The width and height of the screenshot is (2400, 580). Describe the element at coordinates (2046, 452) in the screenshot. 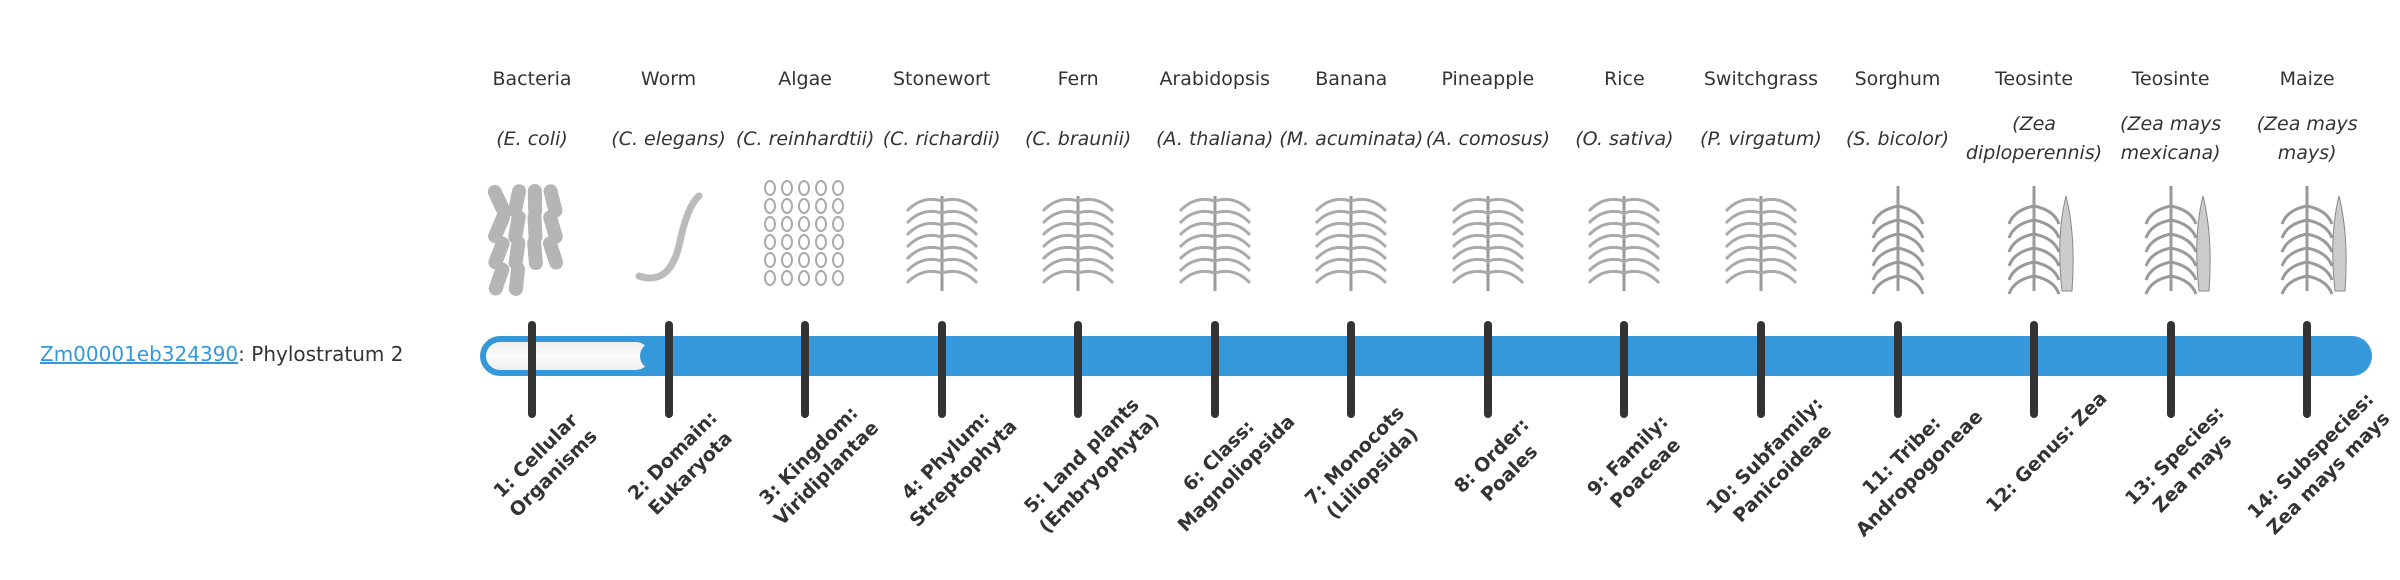

I see `stratum-rank-label: 12: Genus: Zea` at that location.